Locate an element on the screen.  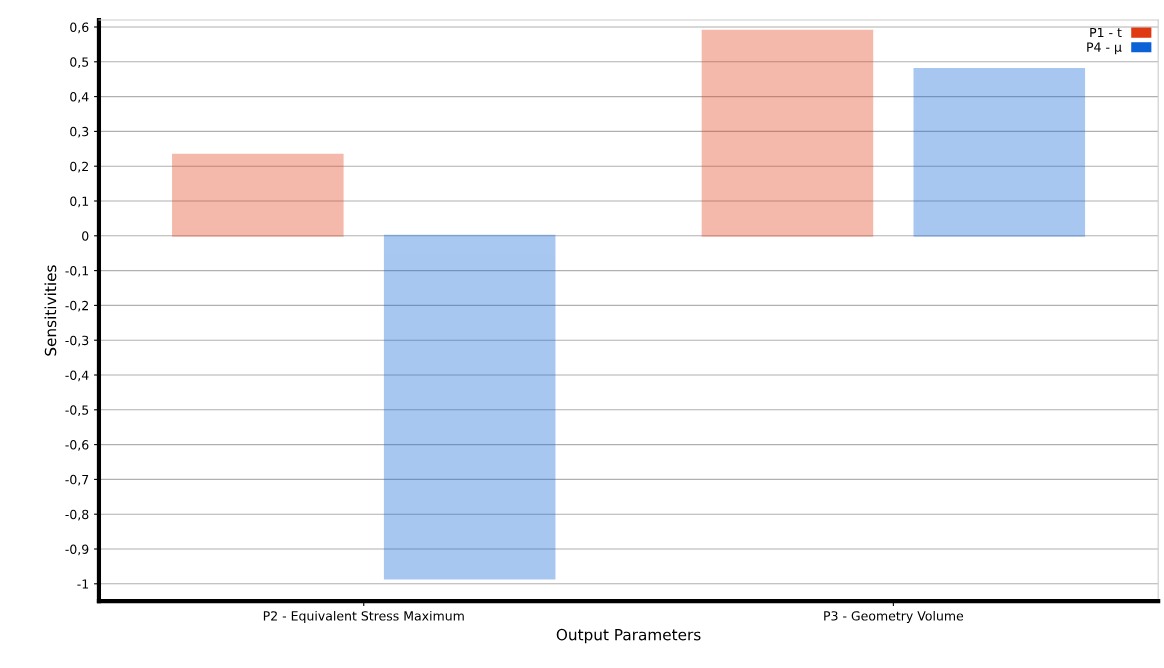
y-tick-label: -0,4 is located at coordinates (77, 376).